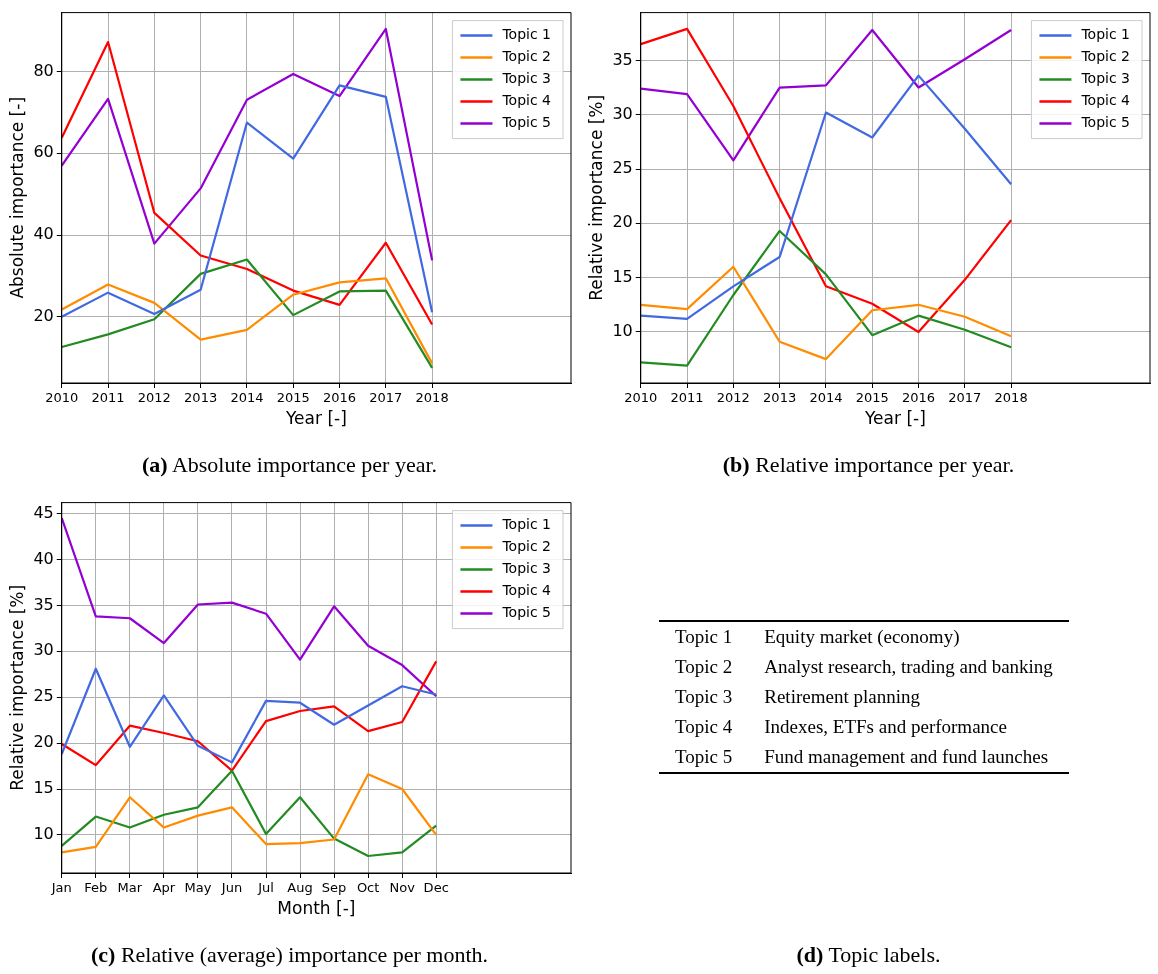 The image size is (1158, 974). I want to click on text: (c) Relative (average) importance per month., so click(289, 954).